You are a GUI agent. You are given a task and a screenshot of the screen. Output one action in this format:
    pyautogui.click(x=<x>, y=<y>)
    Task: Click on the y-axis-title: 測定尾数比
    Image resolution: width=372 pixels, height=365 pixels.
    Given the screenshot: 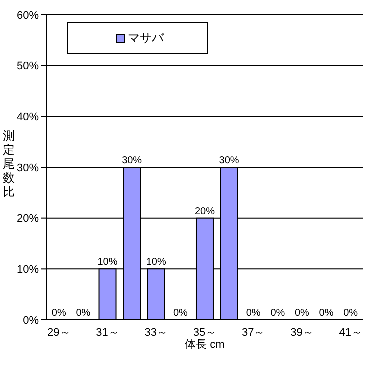 What is the action you would take?
    pyautogui.click(x=9, y=164)
    